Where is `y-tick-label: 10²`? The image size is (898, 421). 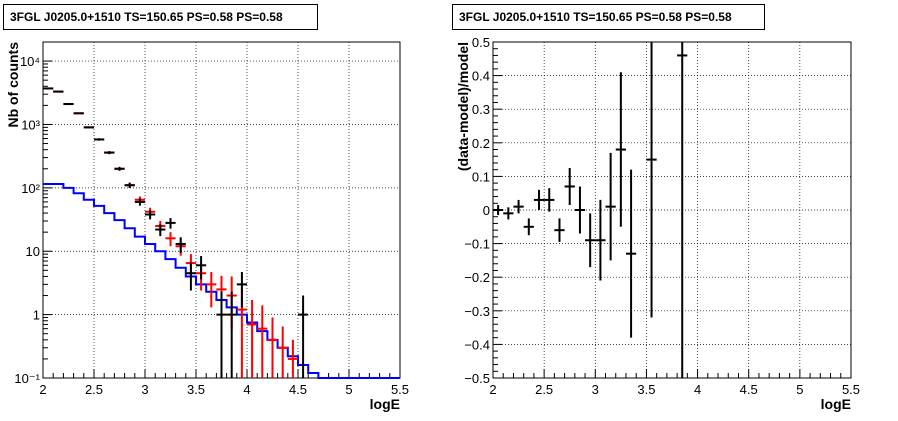
y-tick-label: 10² is located at coordinates (30, 188).